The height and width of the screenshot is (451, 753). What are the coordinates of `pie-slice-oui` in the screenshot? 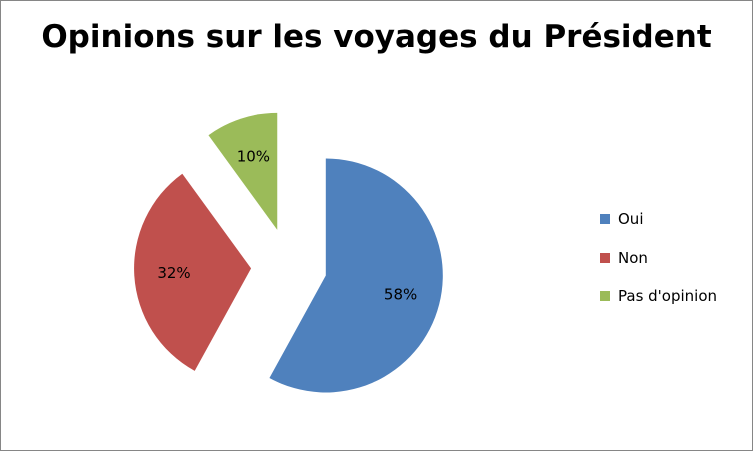 It's located at (356, 275).